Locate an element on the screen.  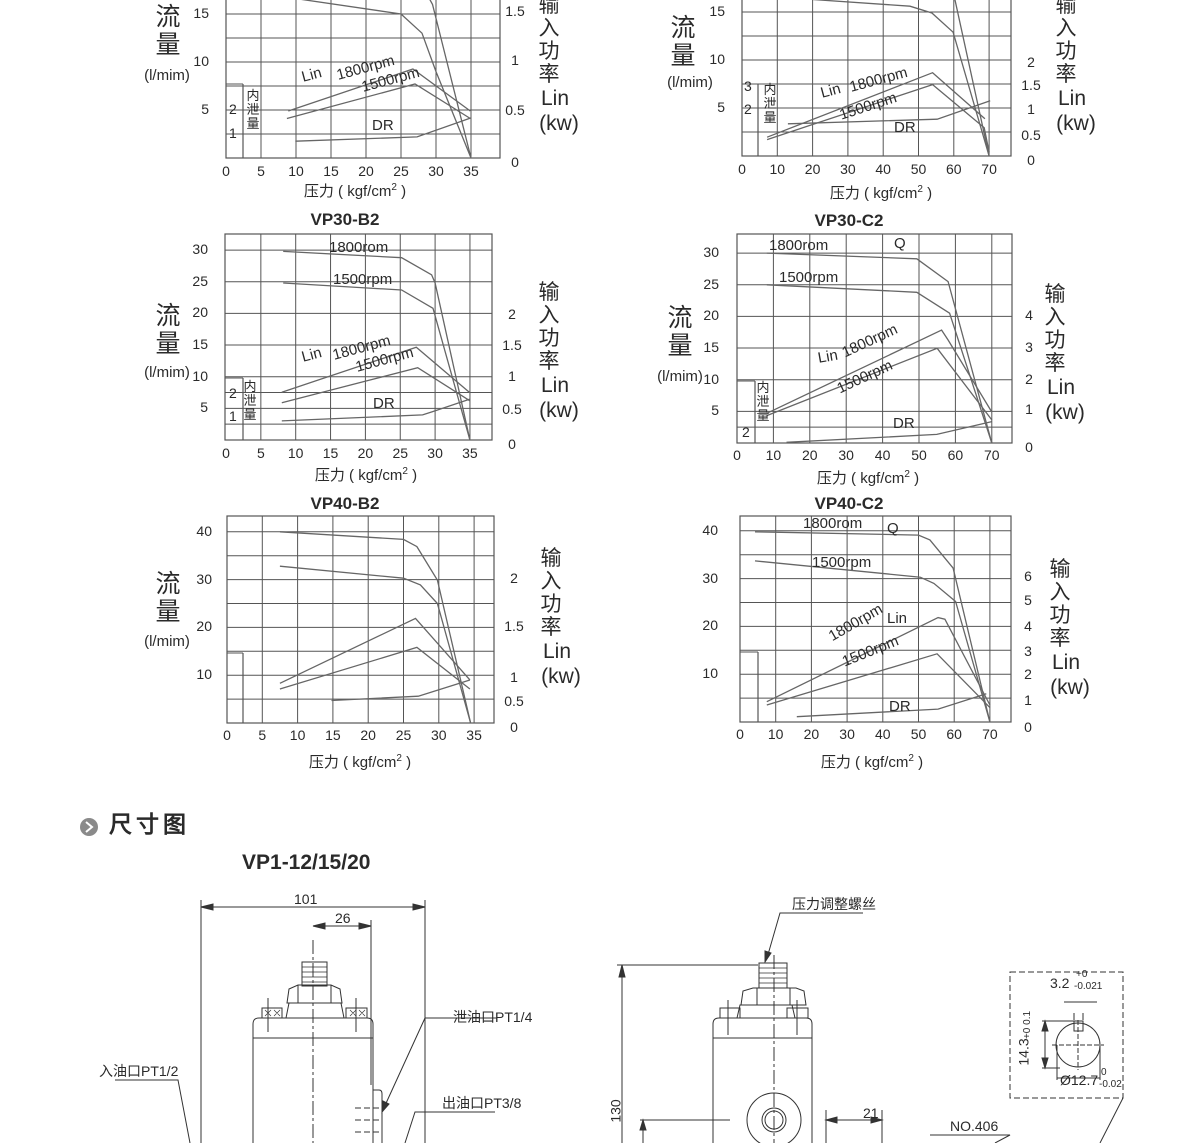
curve-label: 1800rom is located at coordinates (799, 245).